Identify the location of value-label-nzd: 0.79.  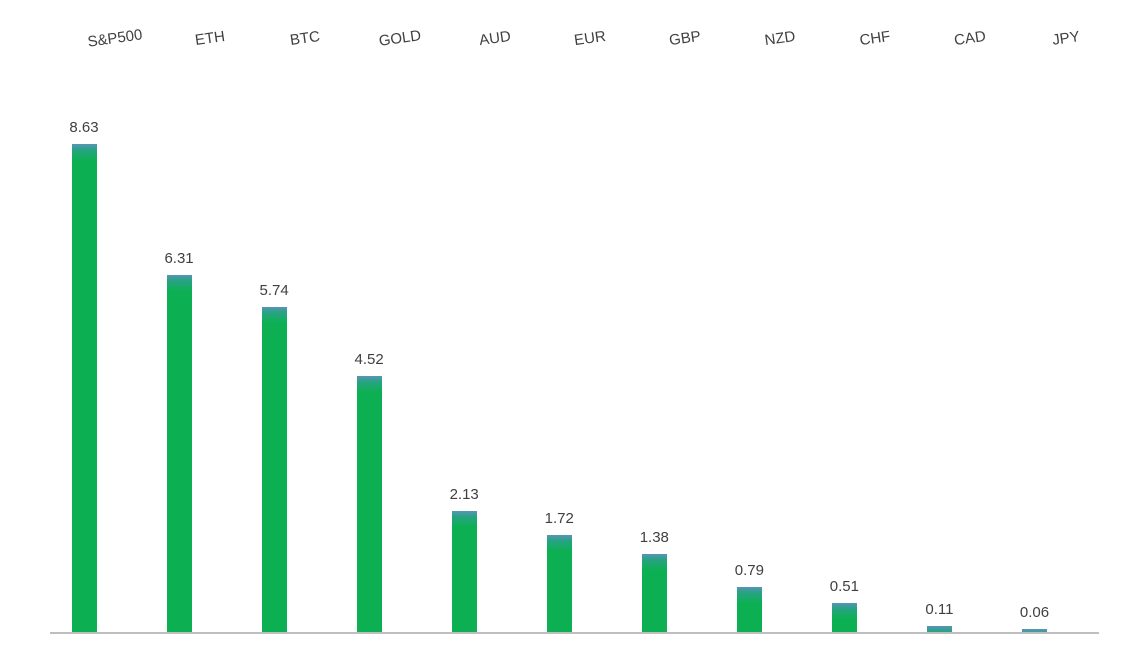
(749, 570).